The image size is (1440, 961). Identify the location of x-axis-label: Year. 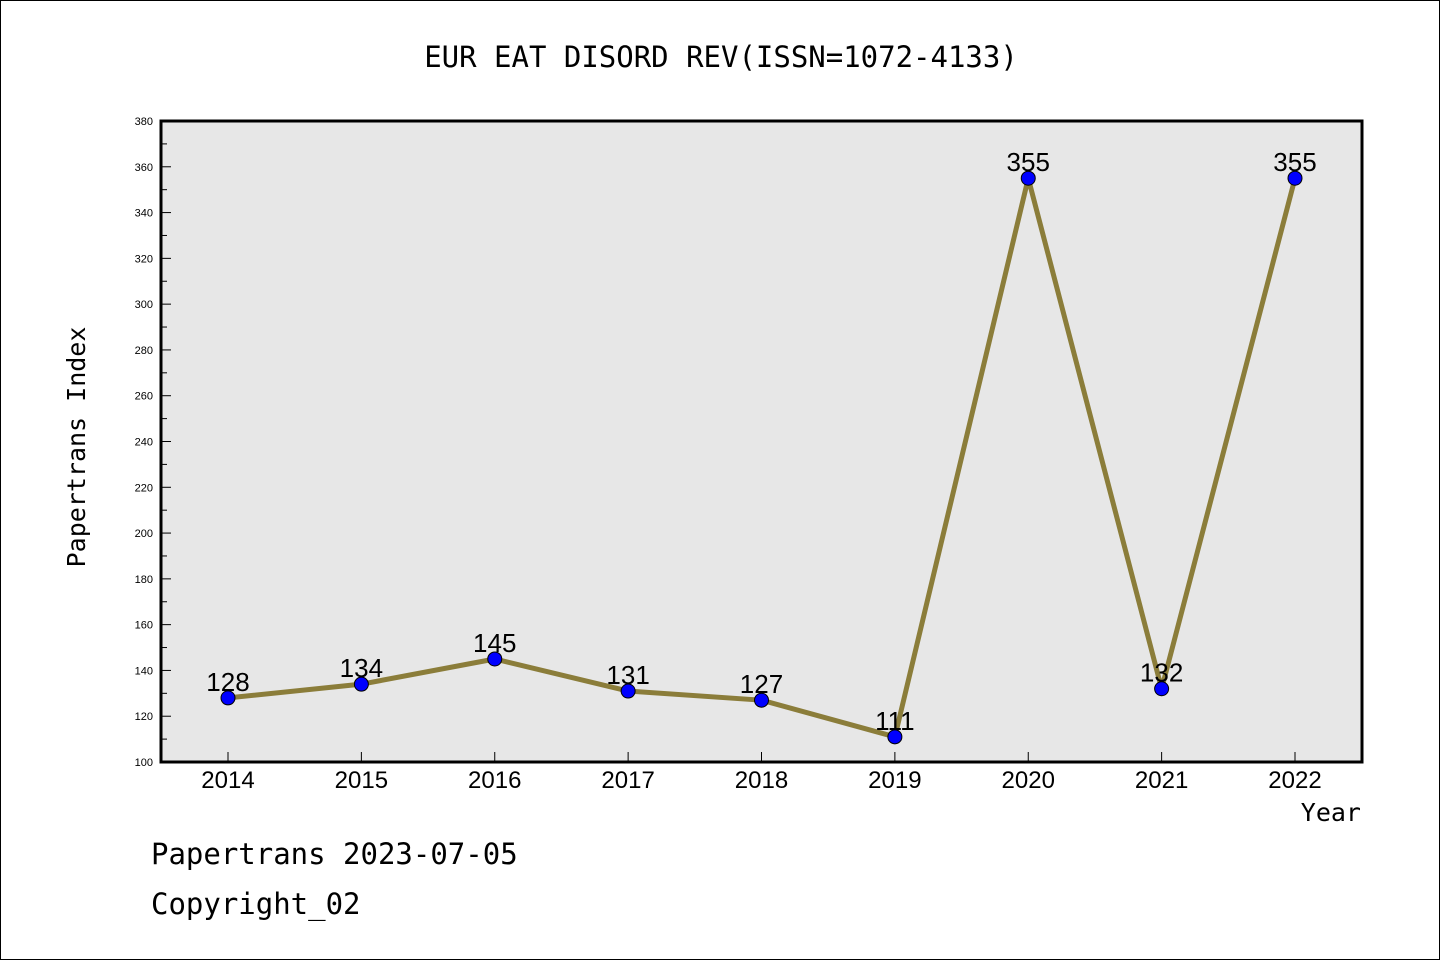
(1331, 812).